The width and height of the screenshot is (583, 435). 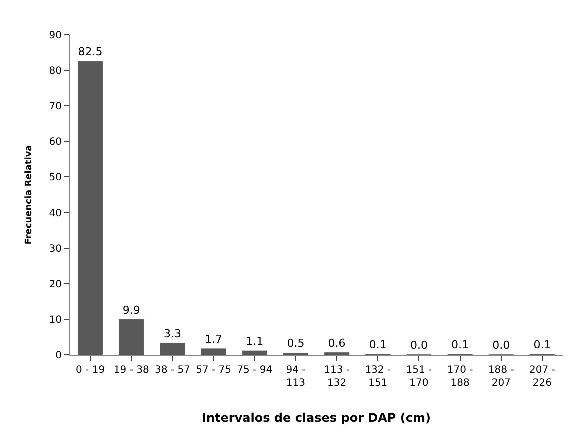 I want to click on y-tick-label: 70, so click(x=55, y=107).